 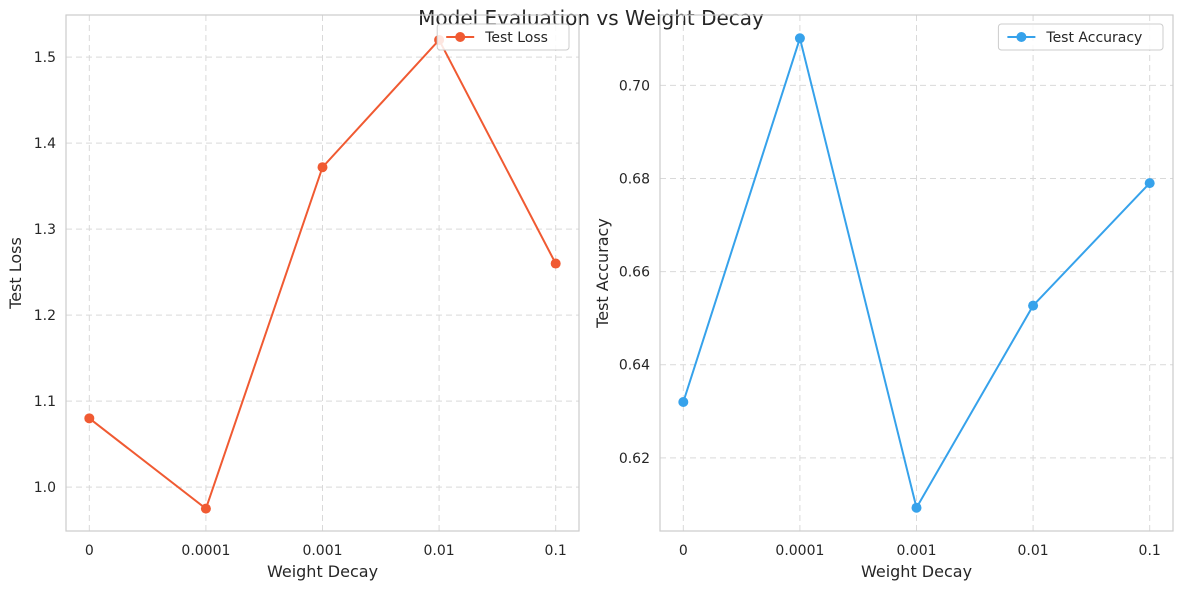 I want to click on y-tick-label: 1.0, so click(x=45, y=488).